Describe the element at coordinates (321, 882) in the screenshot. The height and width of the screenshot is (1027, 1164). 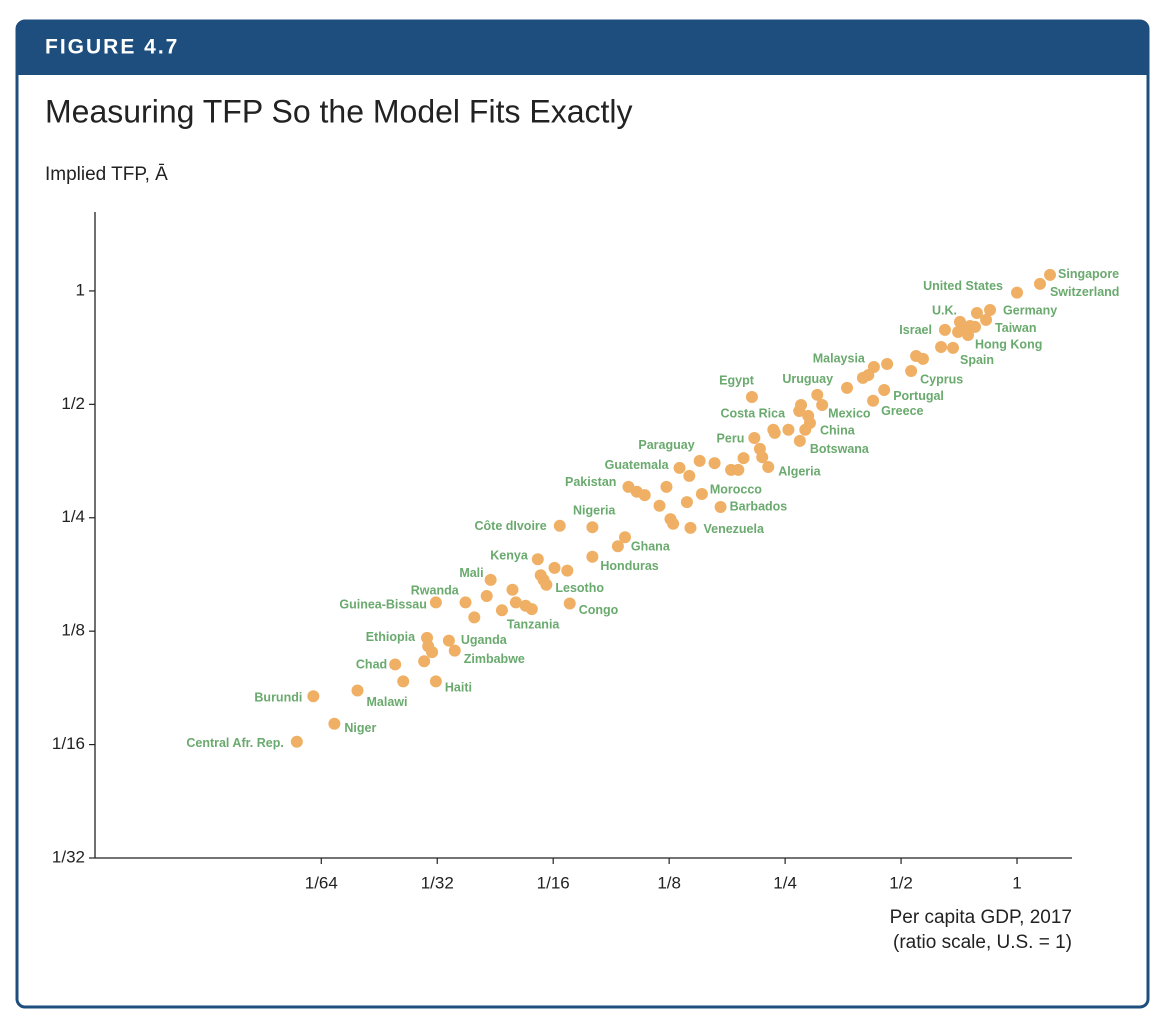
I see `x-tick-label: 1/64` at that location.